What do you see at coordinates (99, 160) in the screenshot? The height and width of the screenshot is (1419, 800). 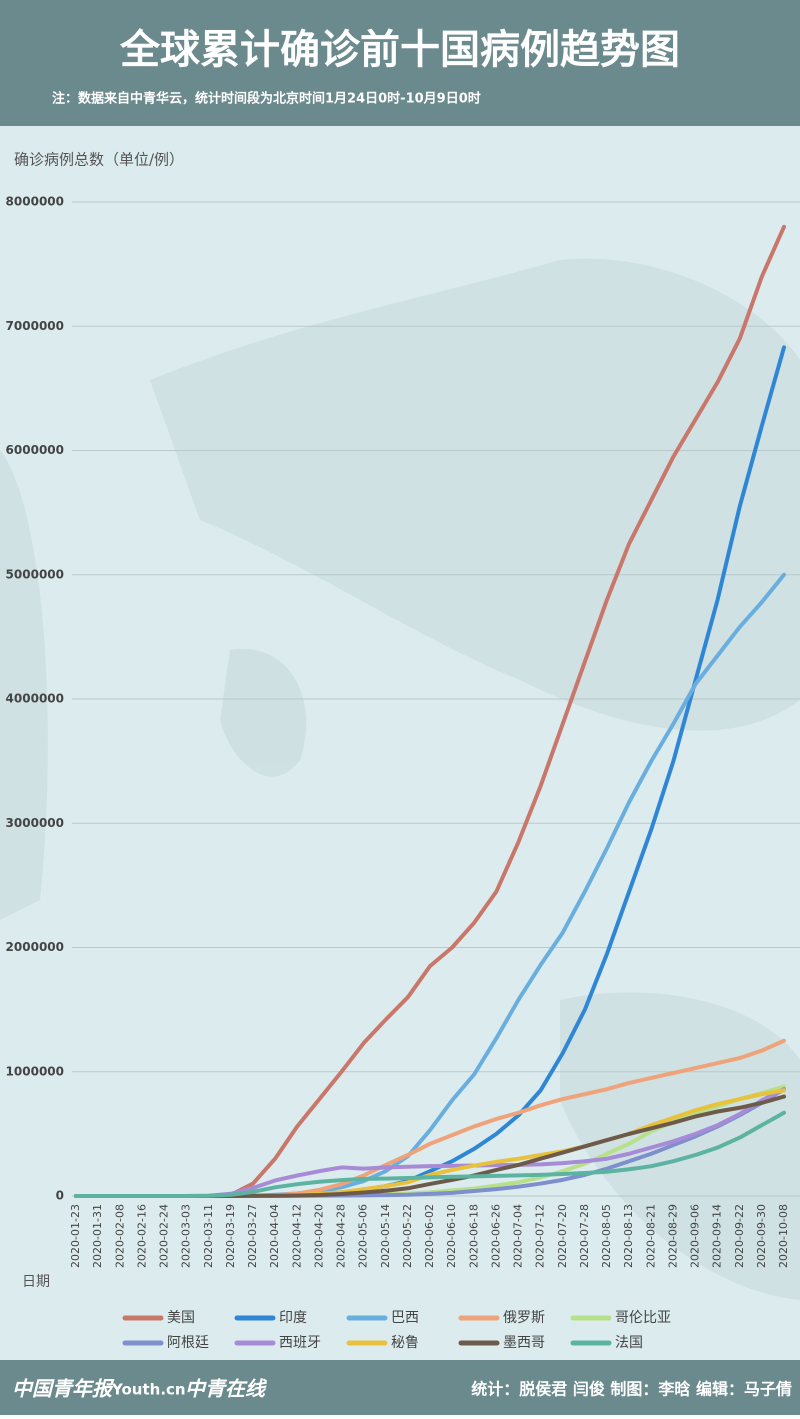 I see `y-axis-label: 确诊病例总数（单位/例）` at bounding box center [99, 160].